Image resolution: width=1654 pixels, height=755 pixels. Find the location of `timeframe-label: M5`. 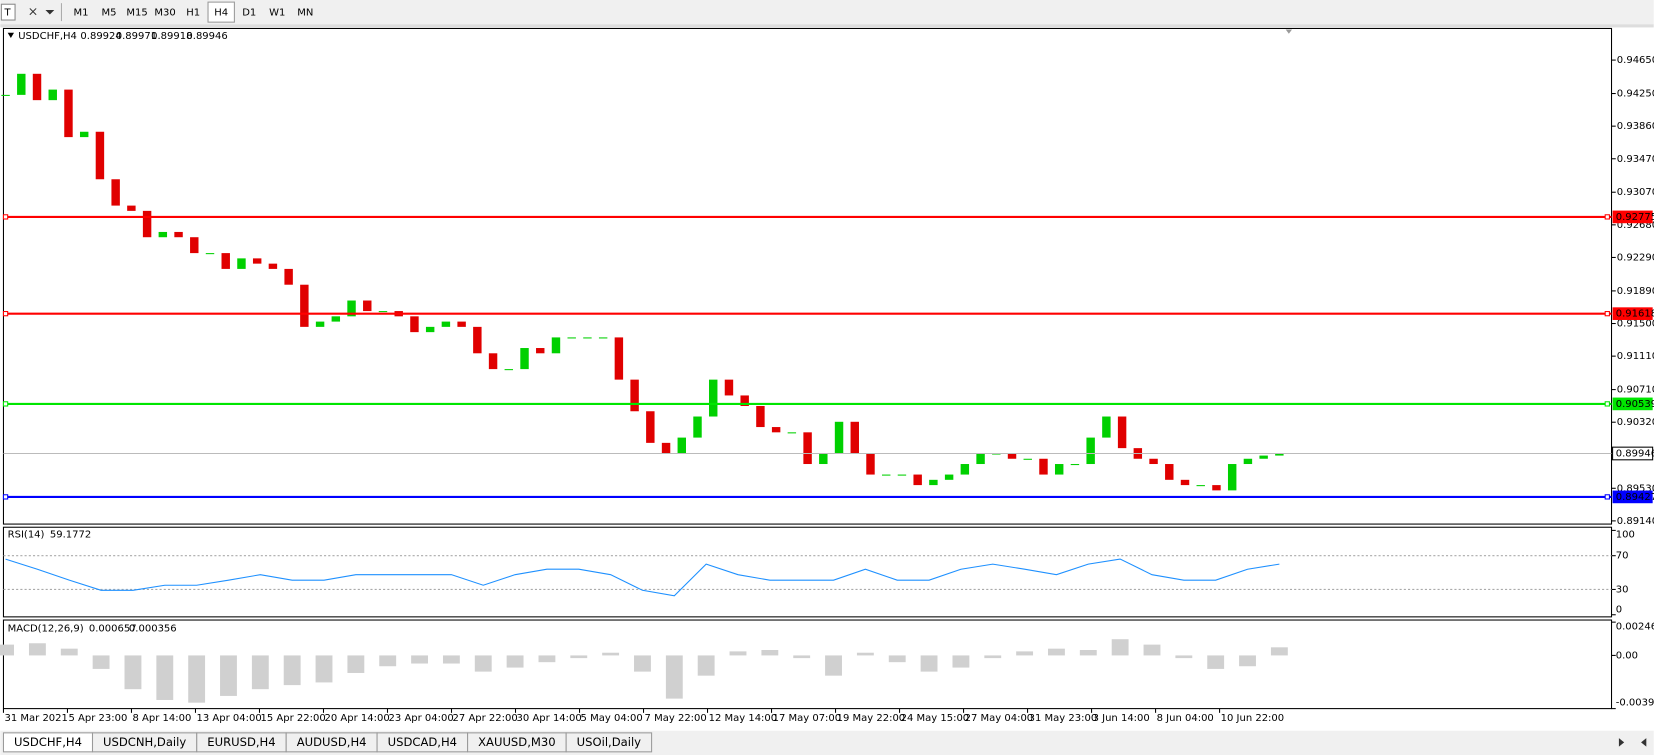

timeframe-label: M5 is located at coordinates (109, 13).